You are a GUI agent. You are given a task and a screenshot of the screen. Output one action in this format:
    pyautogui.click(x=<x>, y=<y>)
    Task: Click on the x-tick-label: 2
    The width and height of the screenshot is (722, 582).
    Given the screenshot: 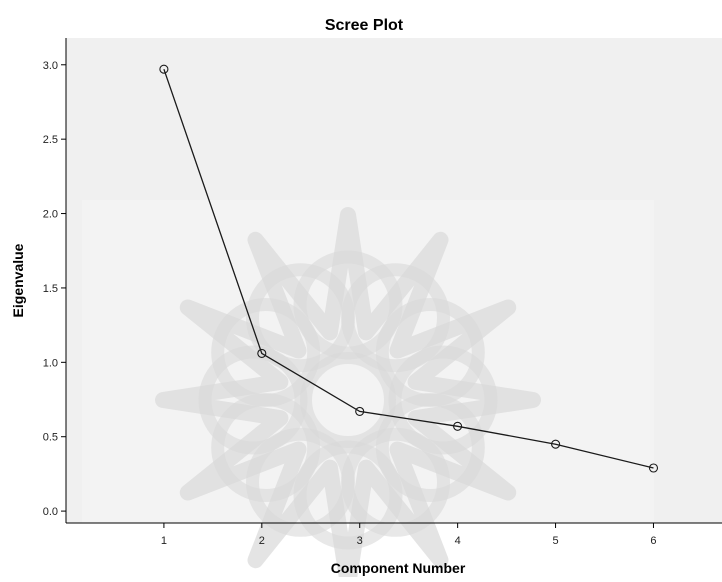 What is the action you would take?
    pyautogui.click(x=262, y=541)
    